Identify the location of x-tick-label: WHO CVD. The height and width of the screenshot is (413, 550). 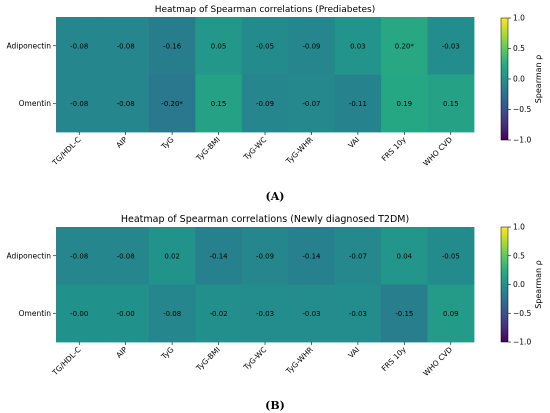
(437, 361).